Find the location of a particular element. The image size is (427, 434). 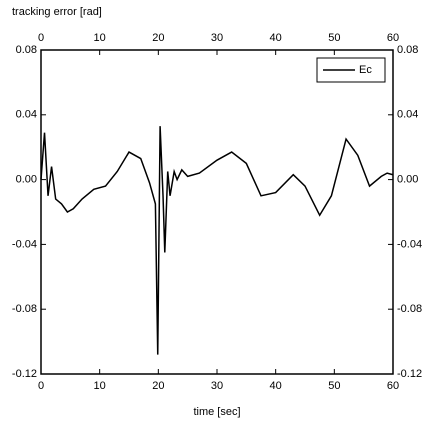

chart-title: tracking error [rad] is located at coordinates (57, 12).